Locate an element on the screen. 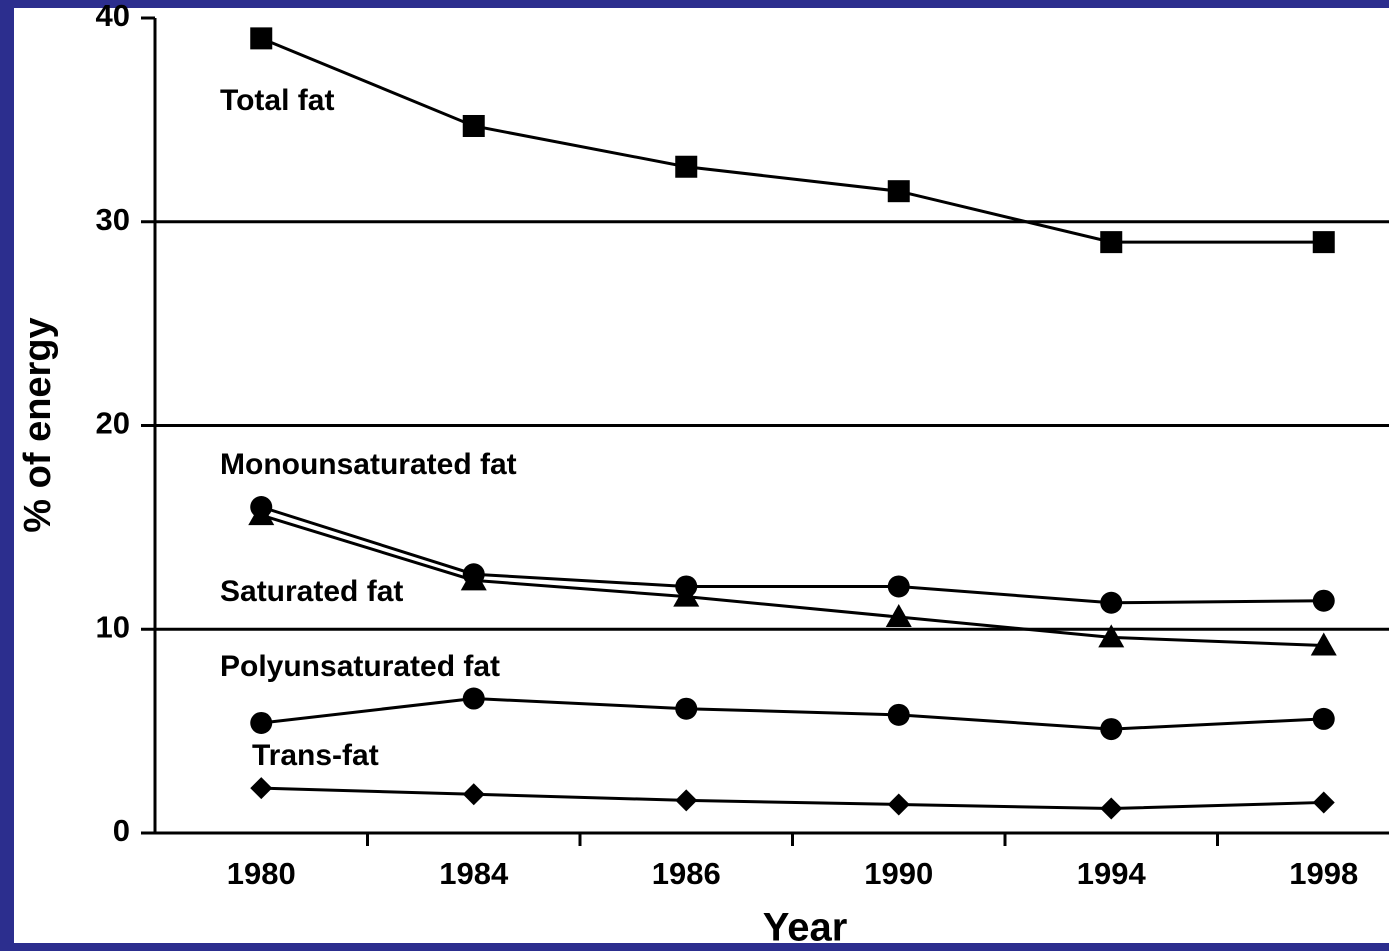  series-label: Total fat is located at coordinates (277, 100).